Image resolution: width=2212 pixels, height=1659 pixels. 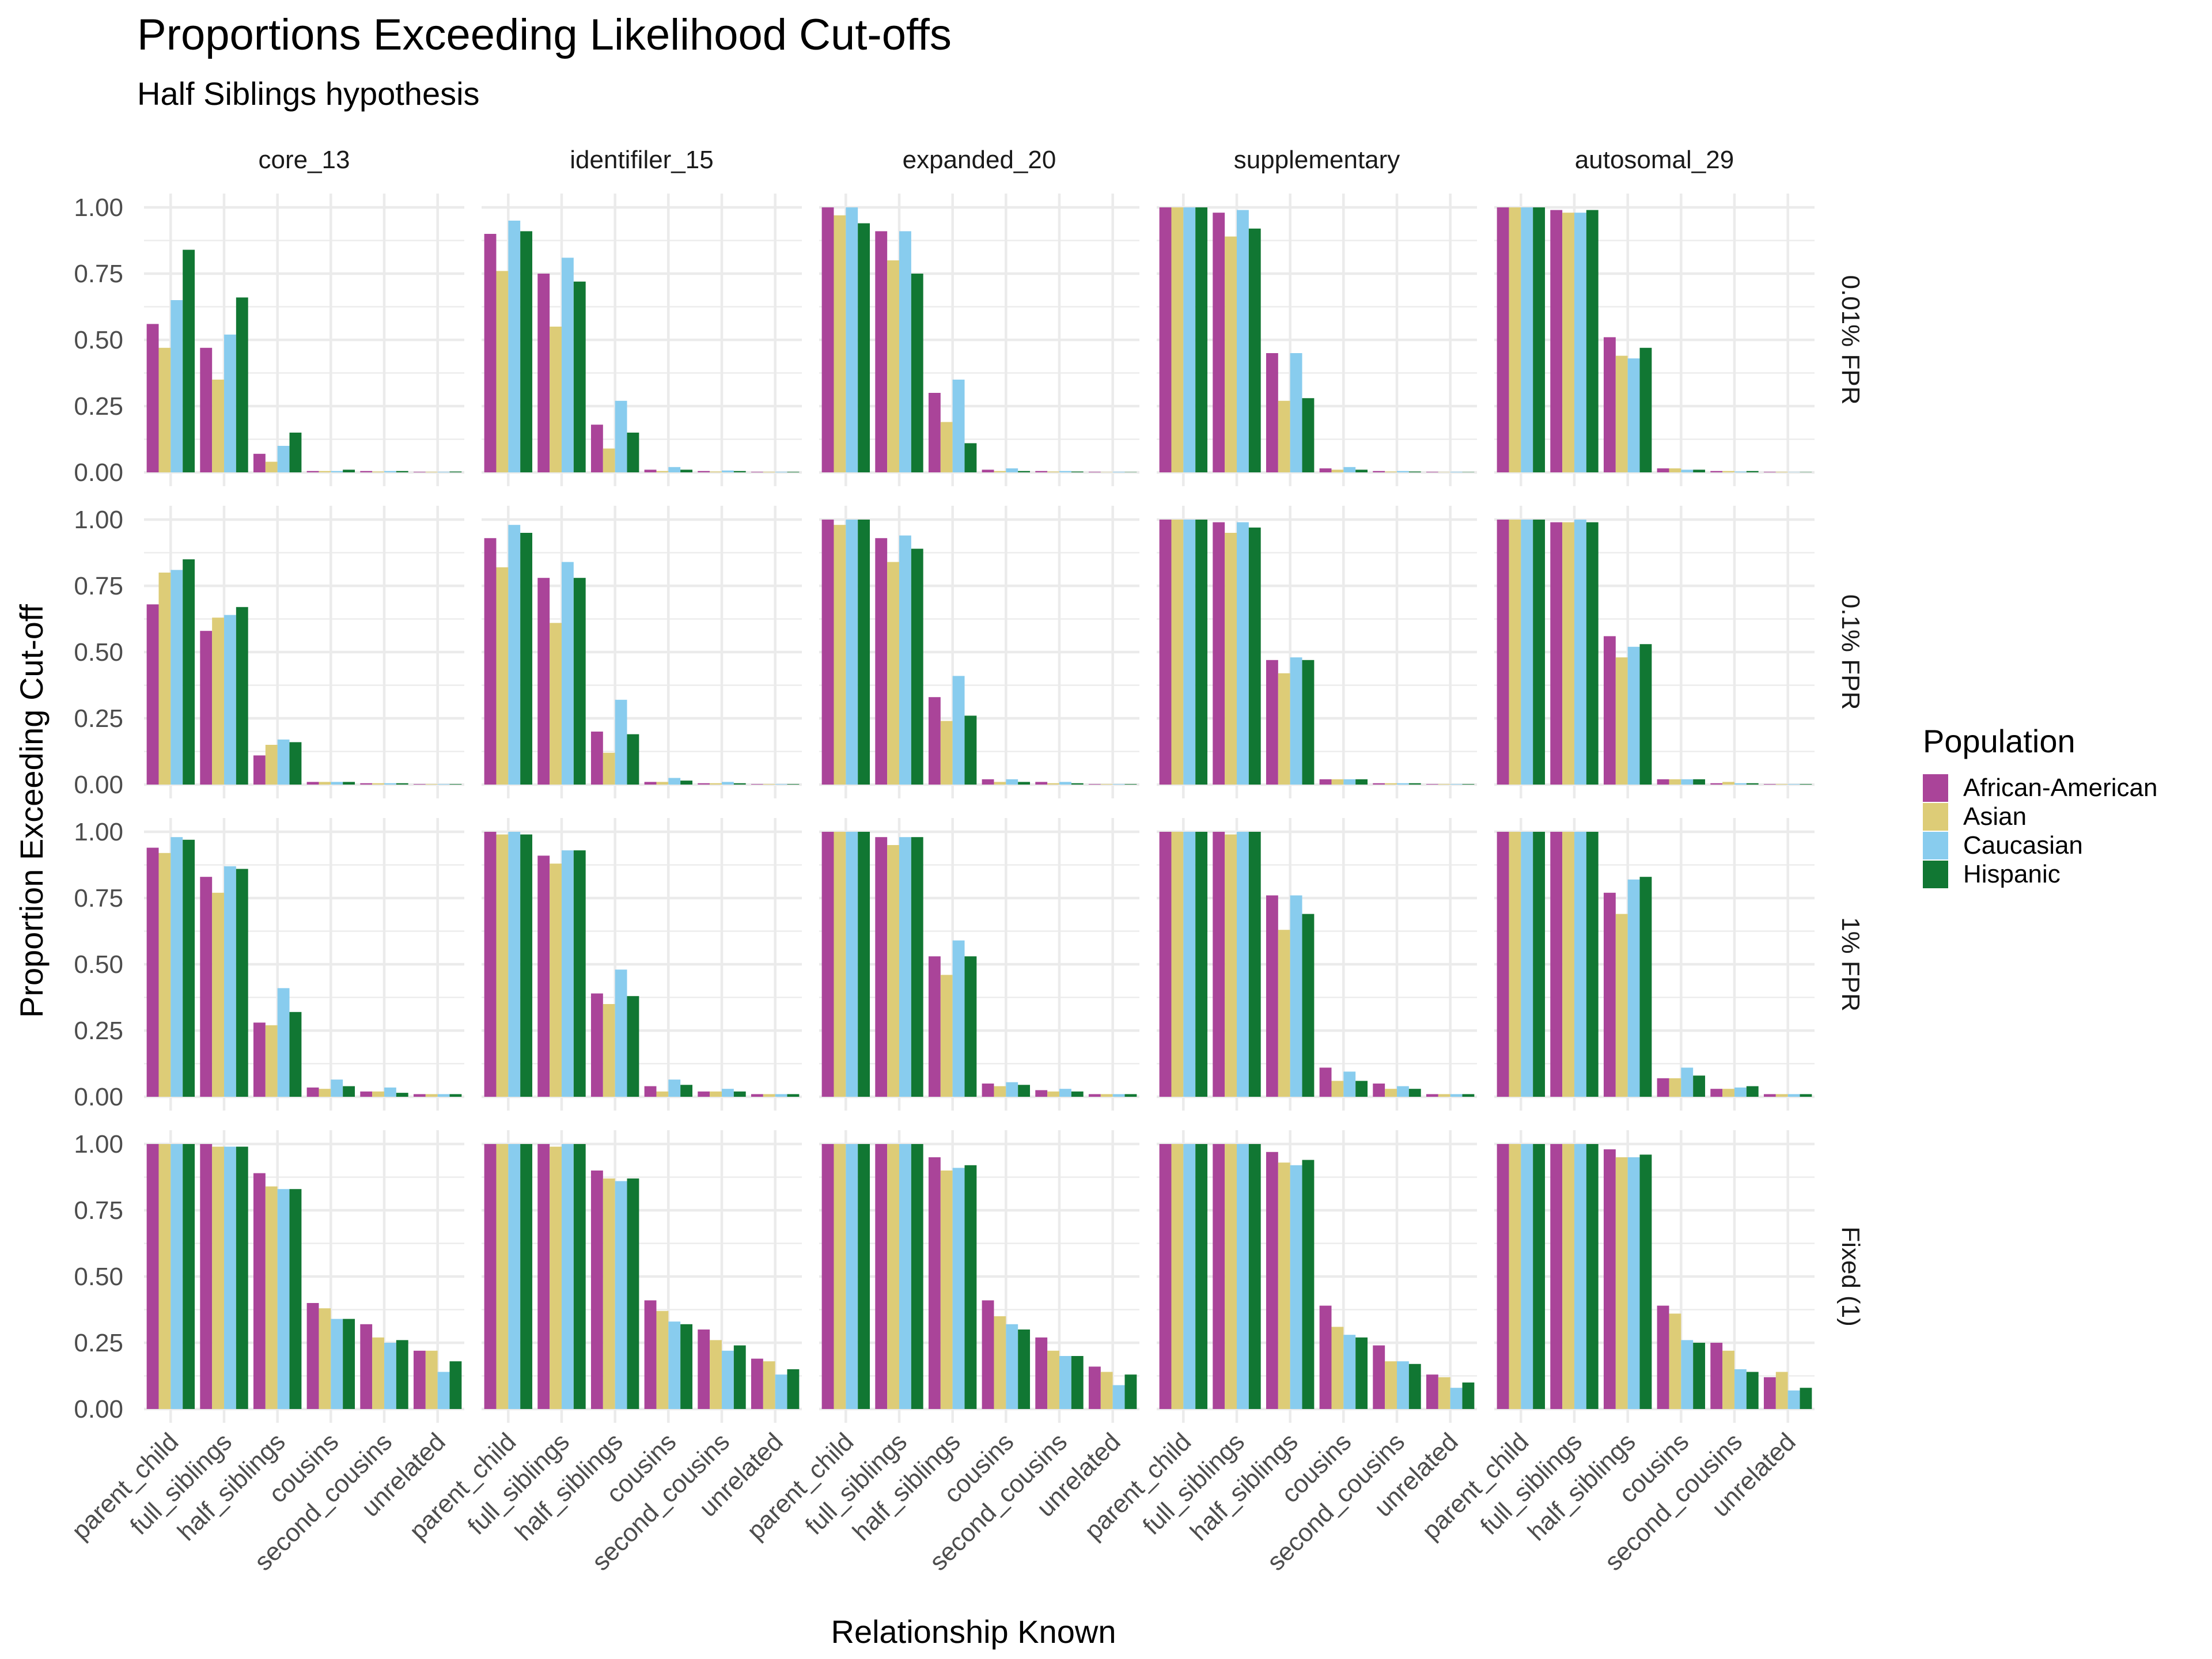 I want to click on bar-supplementary-full_siblings-Caucasian, so click(x=1243, y=964).